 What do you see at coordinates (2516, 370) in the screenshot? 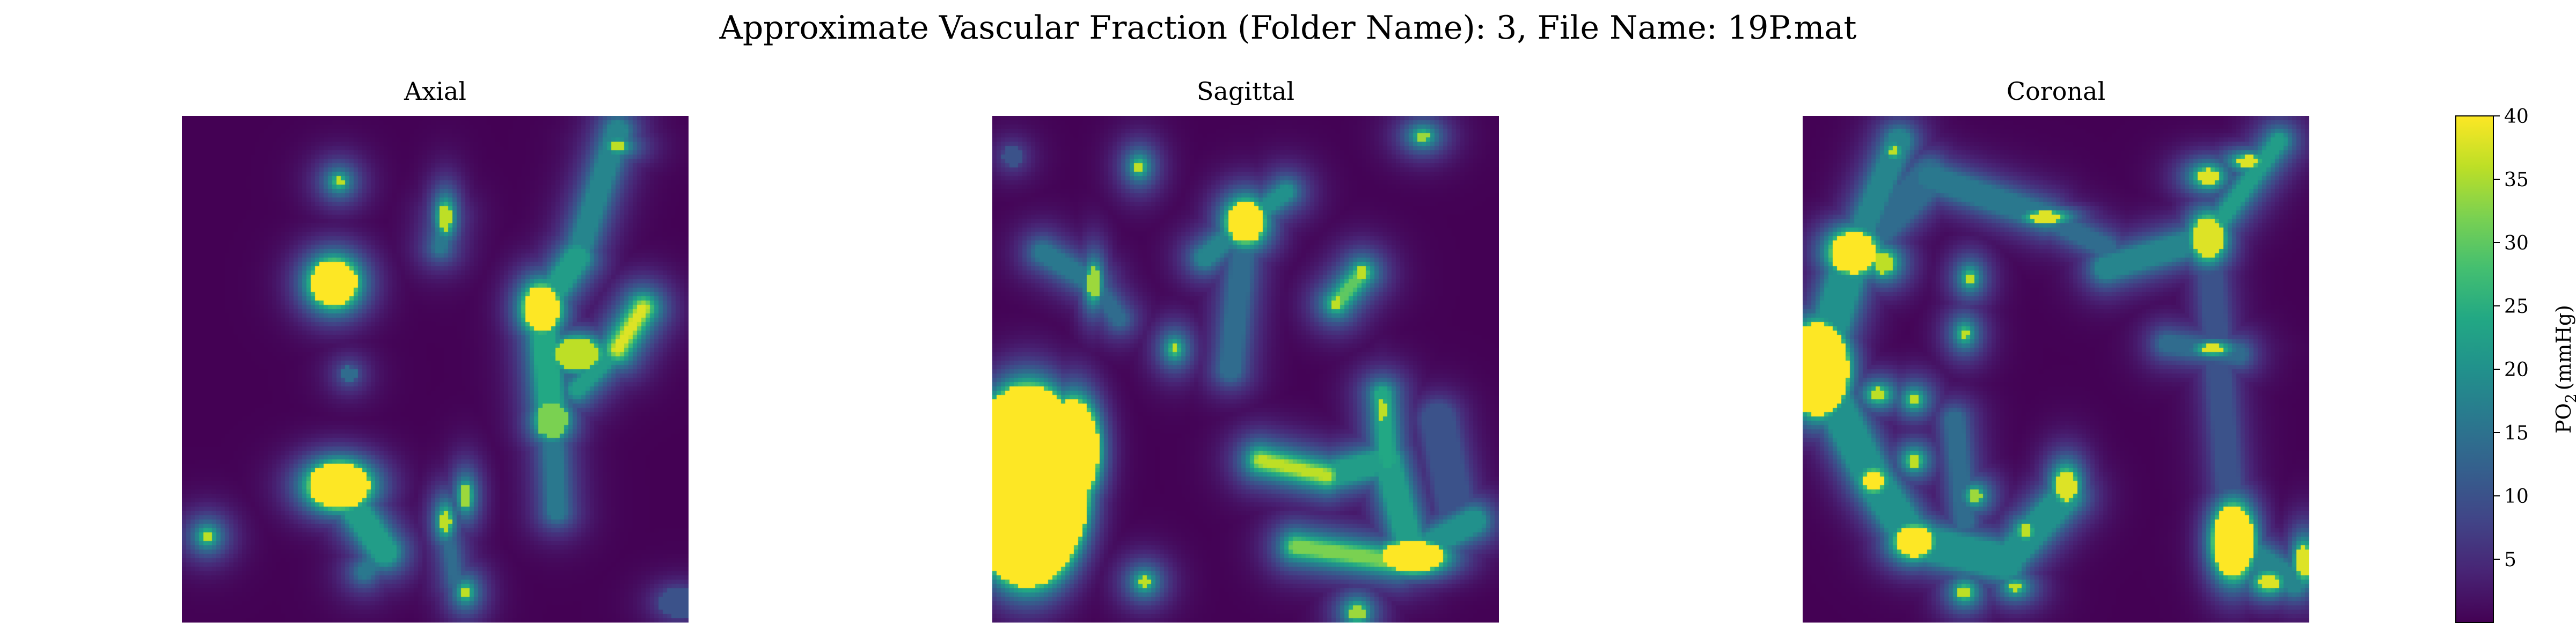
I see `colorbar-tick-label: 20` at bounding box center [2516, 370].